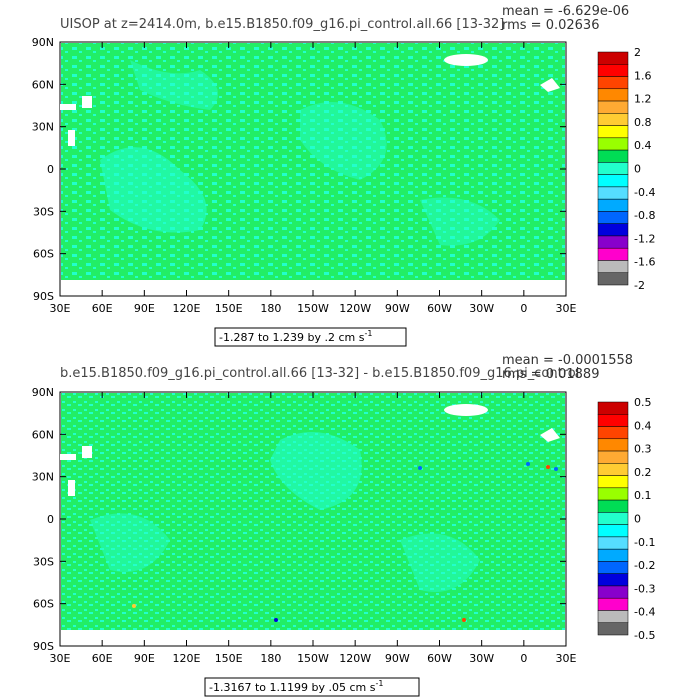 The width and height of the screenshot is (700, 700). I want to click on panel-2-mean: mean = -0.0001558, so click(567, 360).